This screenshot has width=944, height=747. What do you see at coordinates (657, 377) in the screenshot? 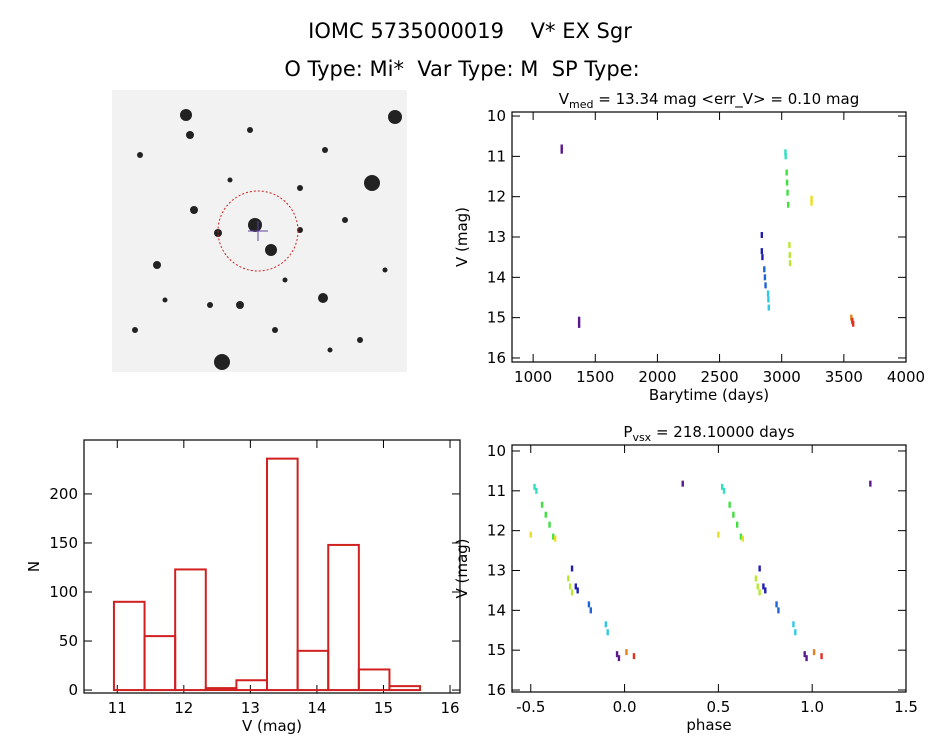
I see `x-tick-label: 2000` at bounding box center [657, 377].